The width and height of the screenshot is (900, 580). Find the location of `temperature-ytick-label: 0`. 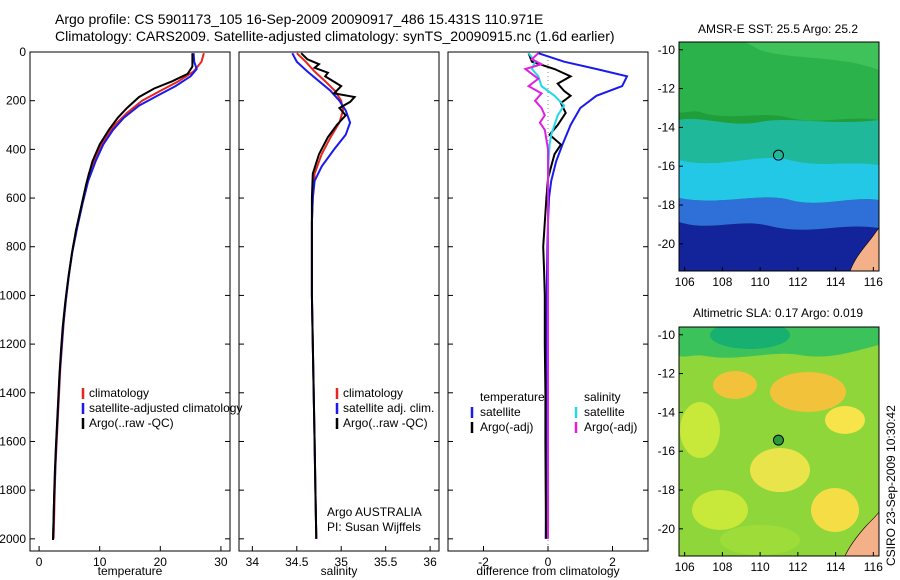

temperature-ytick-label: 0 is located at coordinates (22, 52).